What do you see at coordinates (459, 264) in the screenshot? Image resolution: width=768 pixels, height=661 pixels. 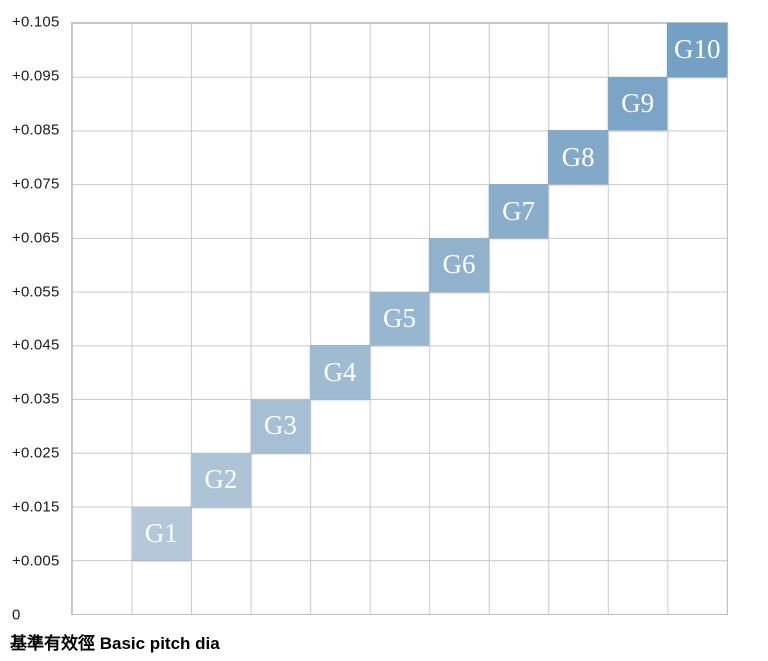 I see `grade-box-g6: G6` at bounding box center [459, 264].